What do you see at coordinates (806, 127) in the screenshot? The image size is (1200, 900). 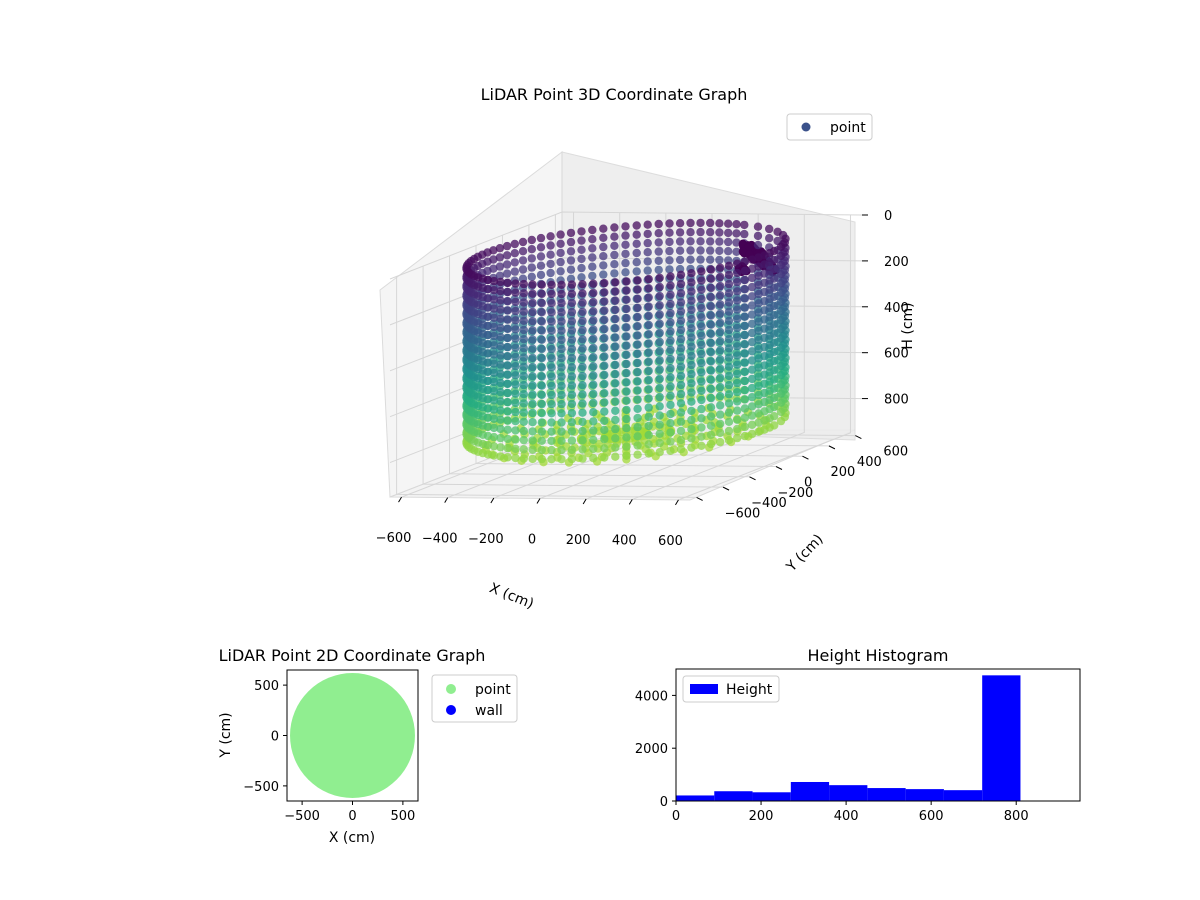 I see `chart3d-legend-marker` at bounding box center [806, 127].